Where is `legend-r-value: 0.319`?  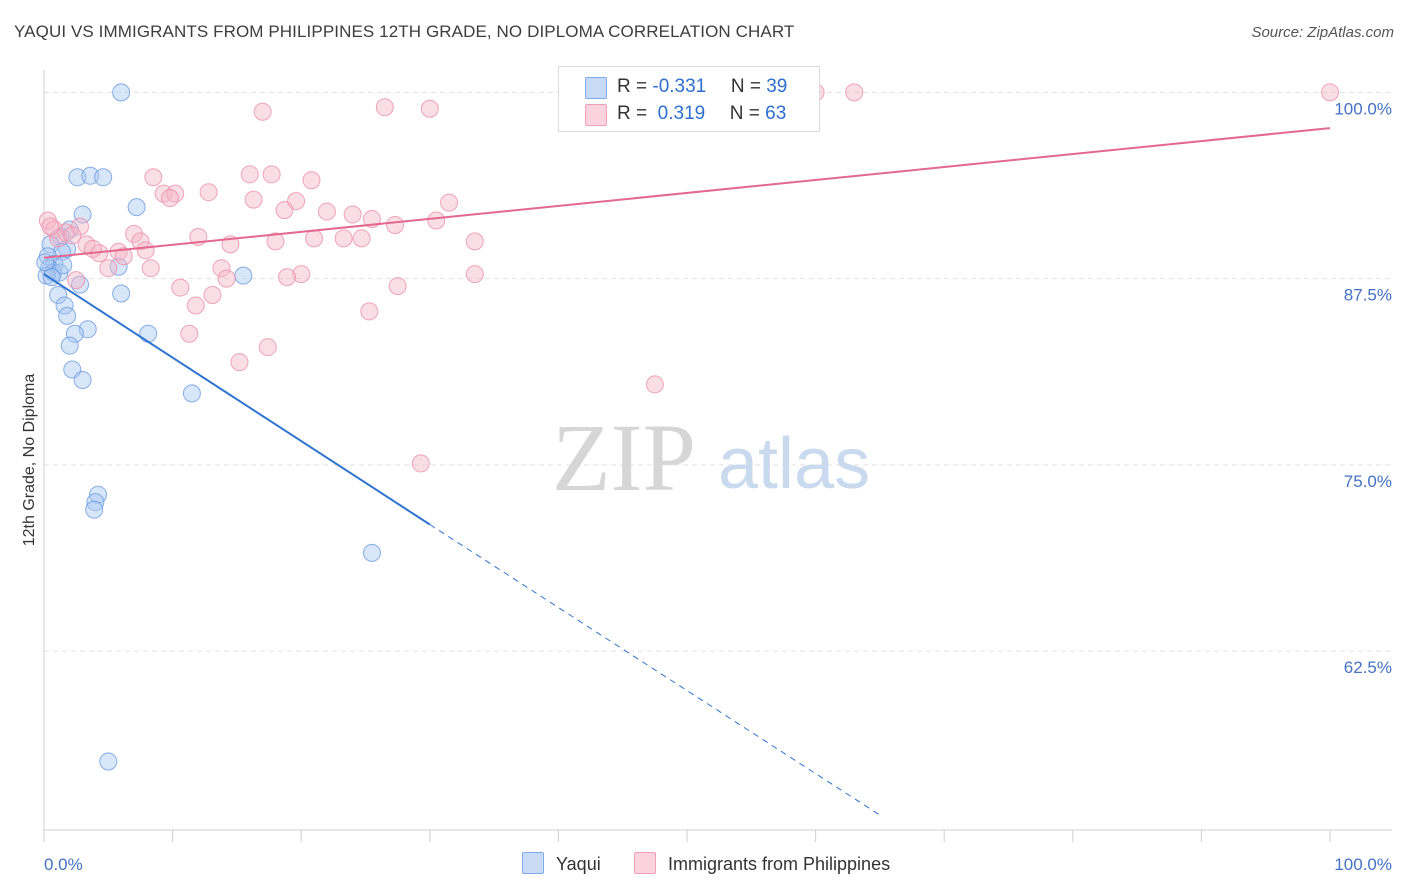
legend-r-value: 0.319 is located at coordinates (679, 113).